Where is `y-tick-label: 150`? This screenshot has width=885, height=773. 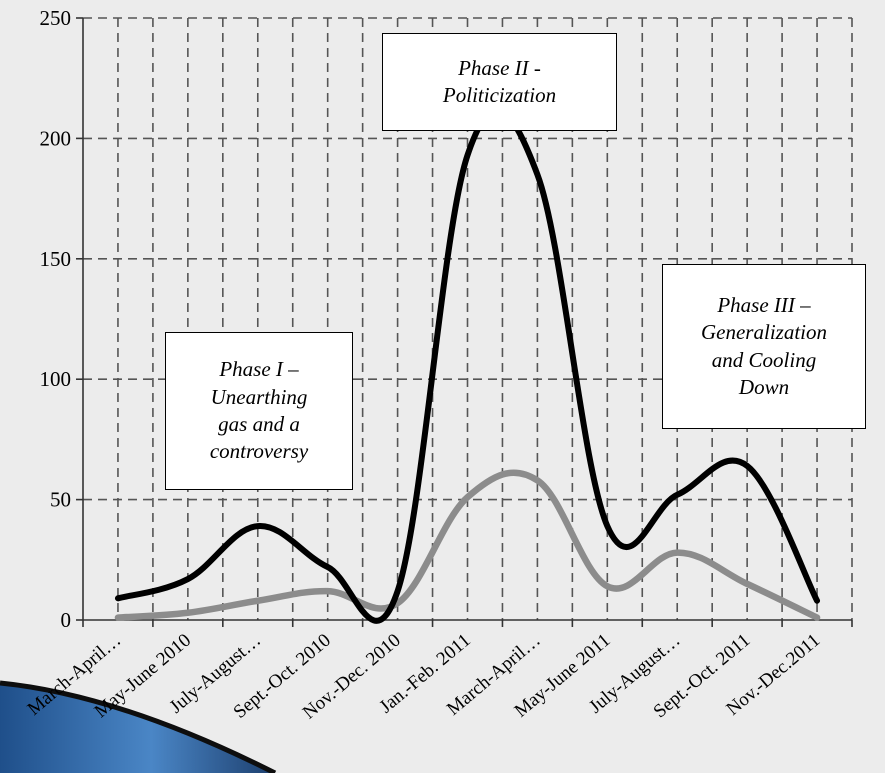
y-tick-label: 150 is located at coordinates (56, 259).